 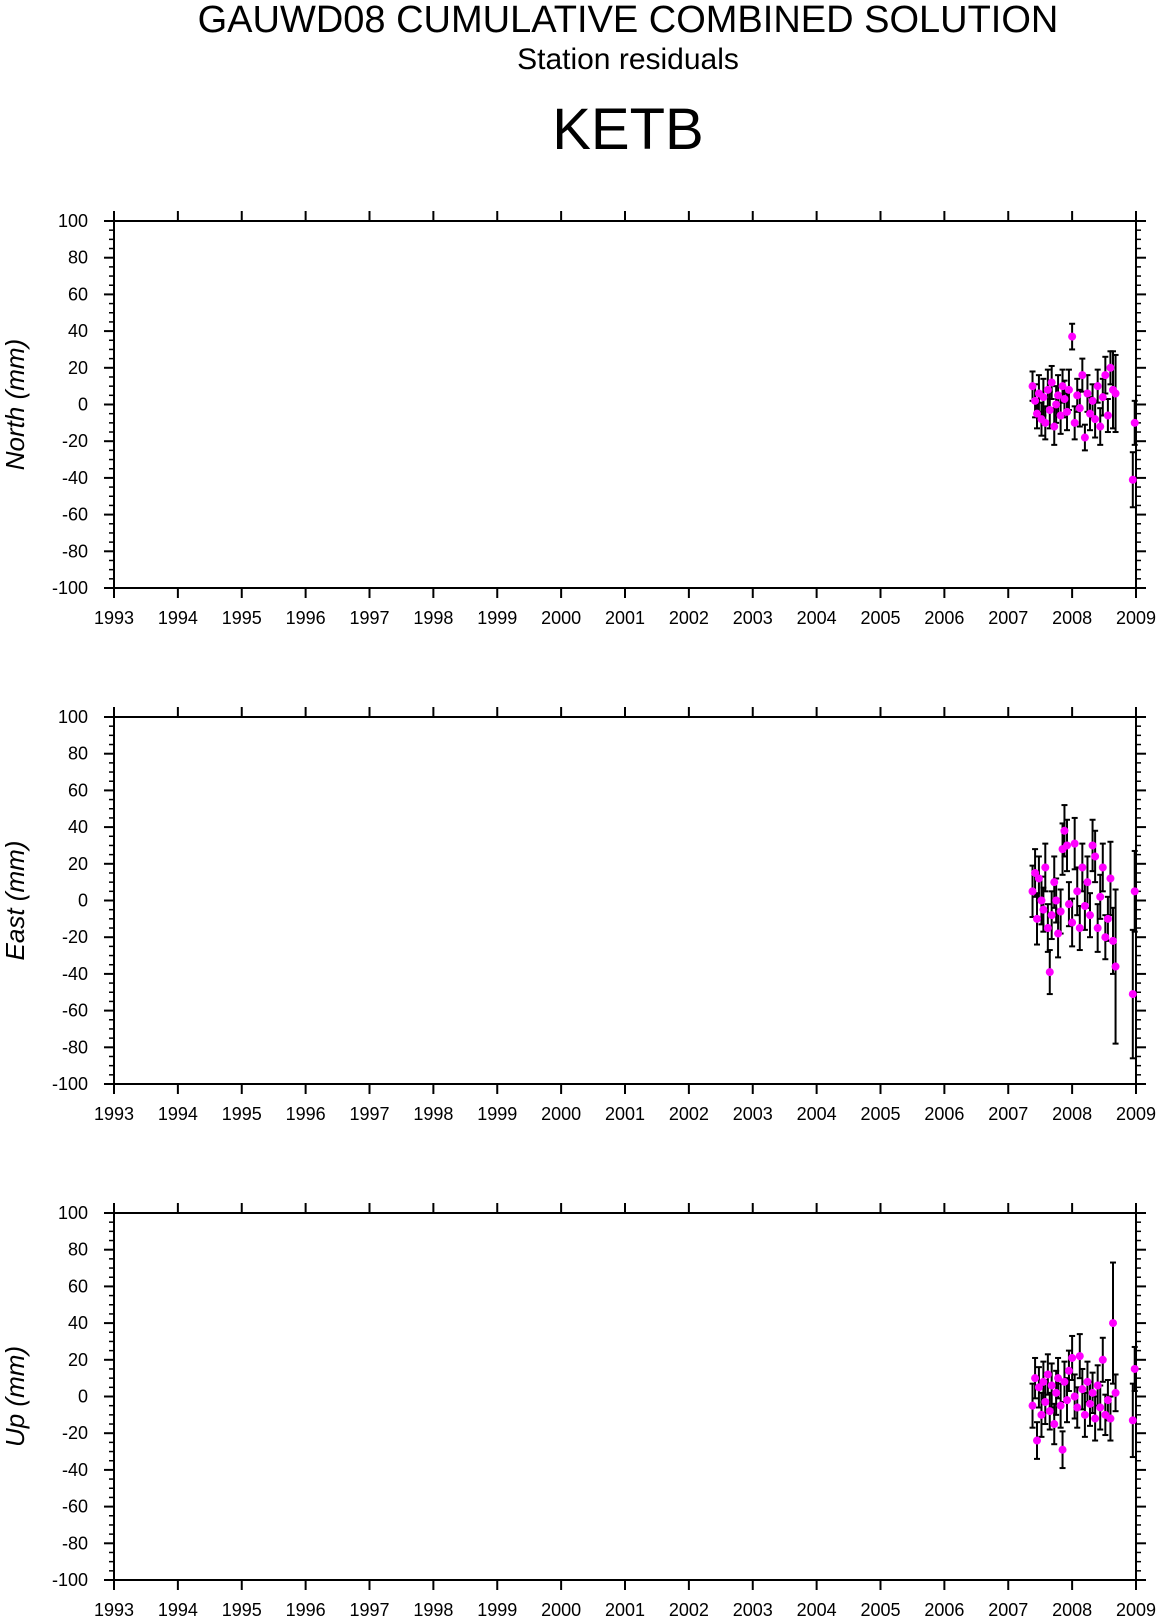 I want to click on x-tick-label: 2009, so click(x=1136, y=1114).